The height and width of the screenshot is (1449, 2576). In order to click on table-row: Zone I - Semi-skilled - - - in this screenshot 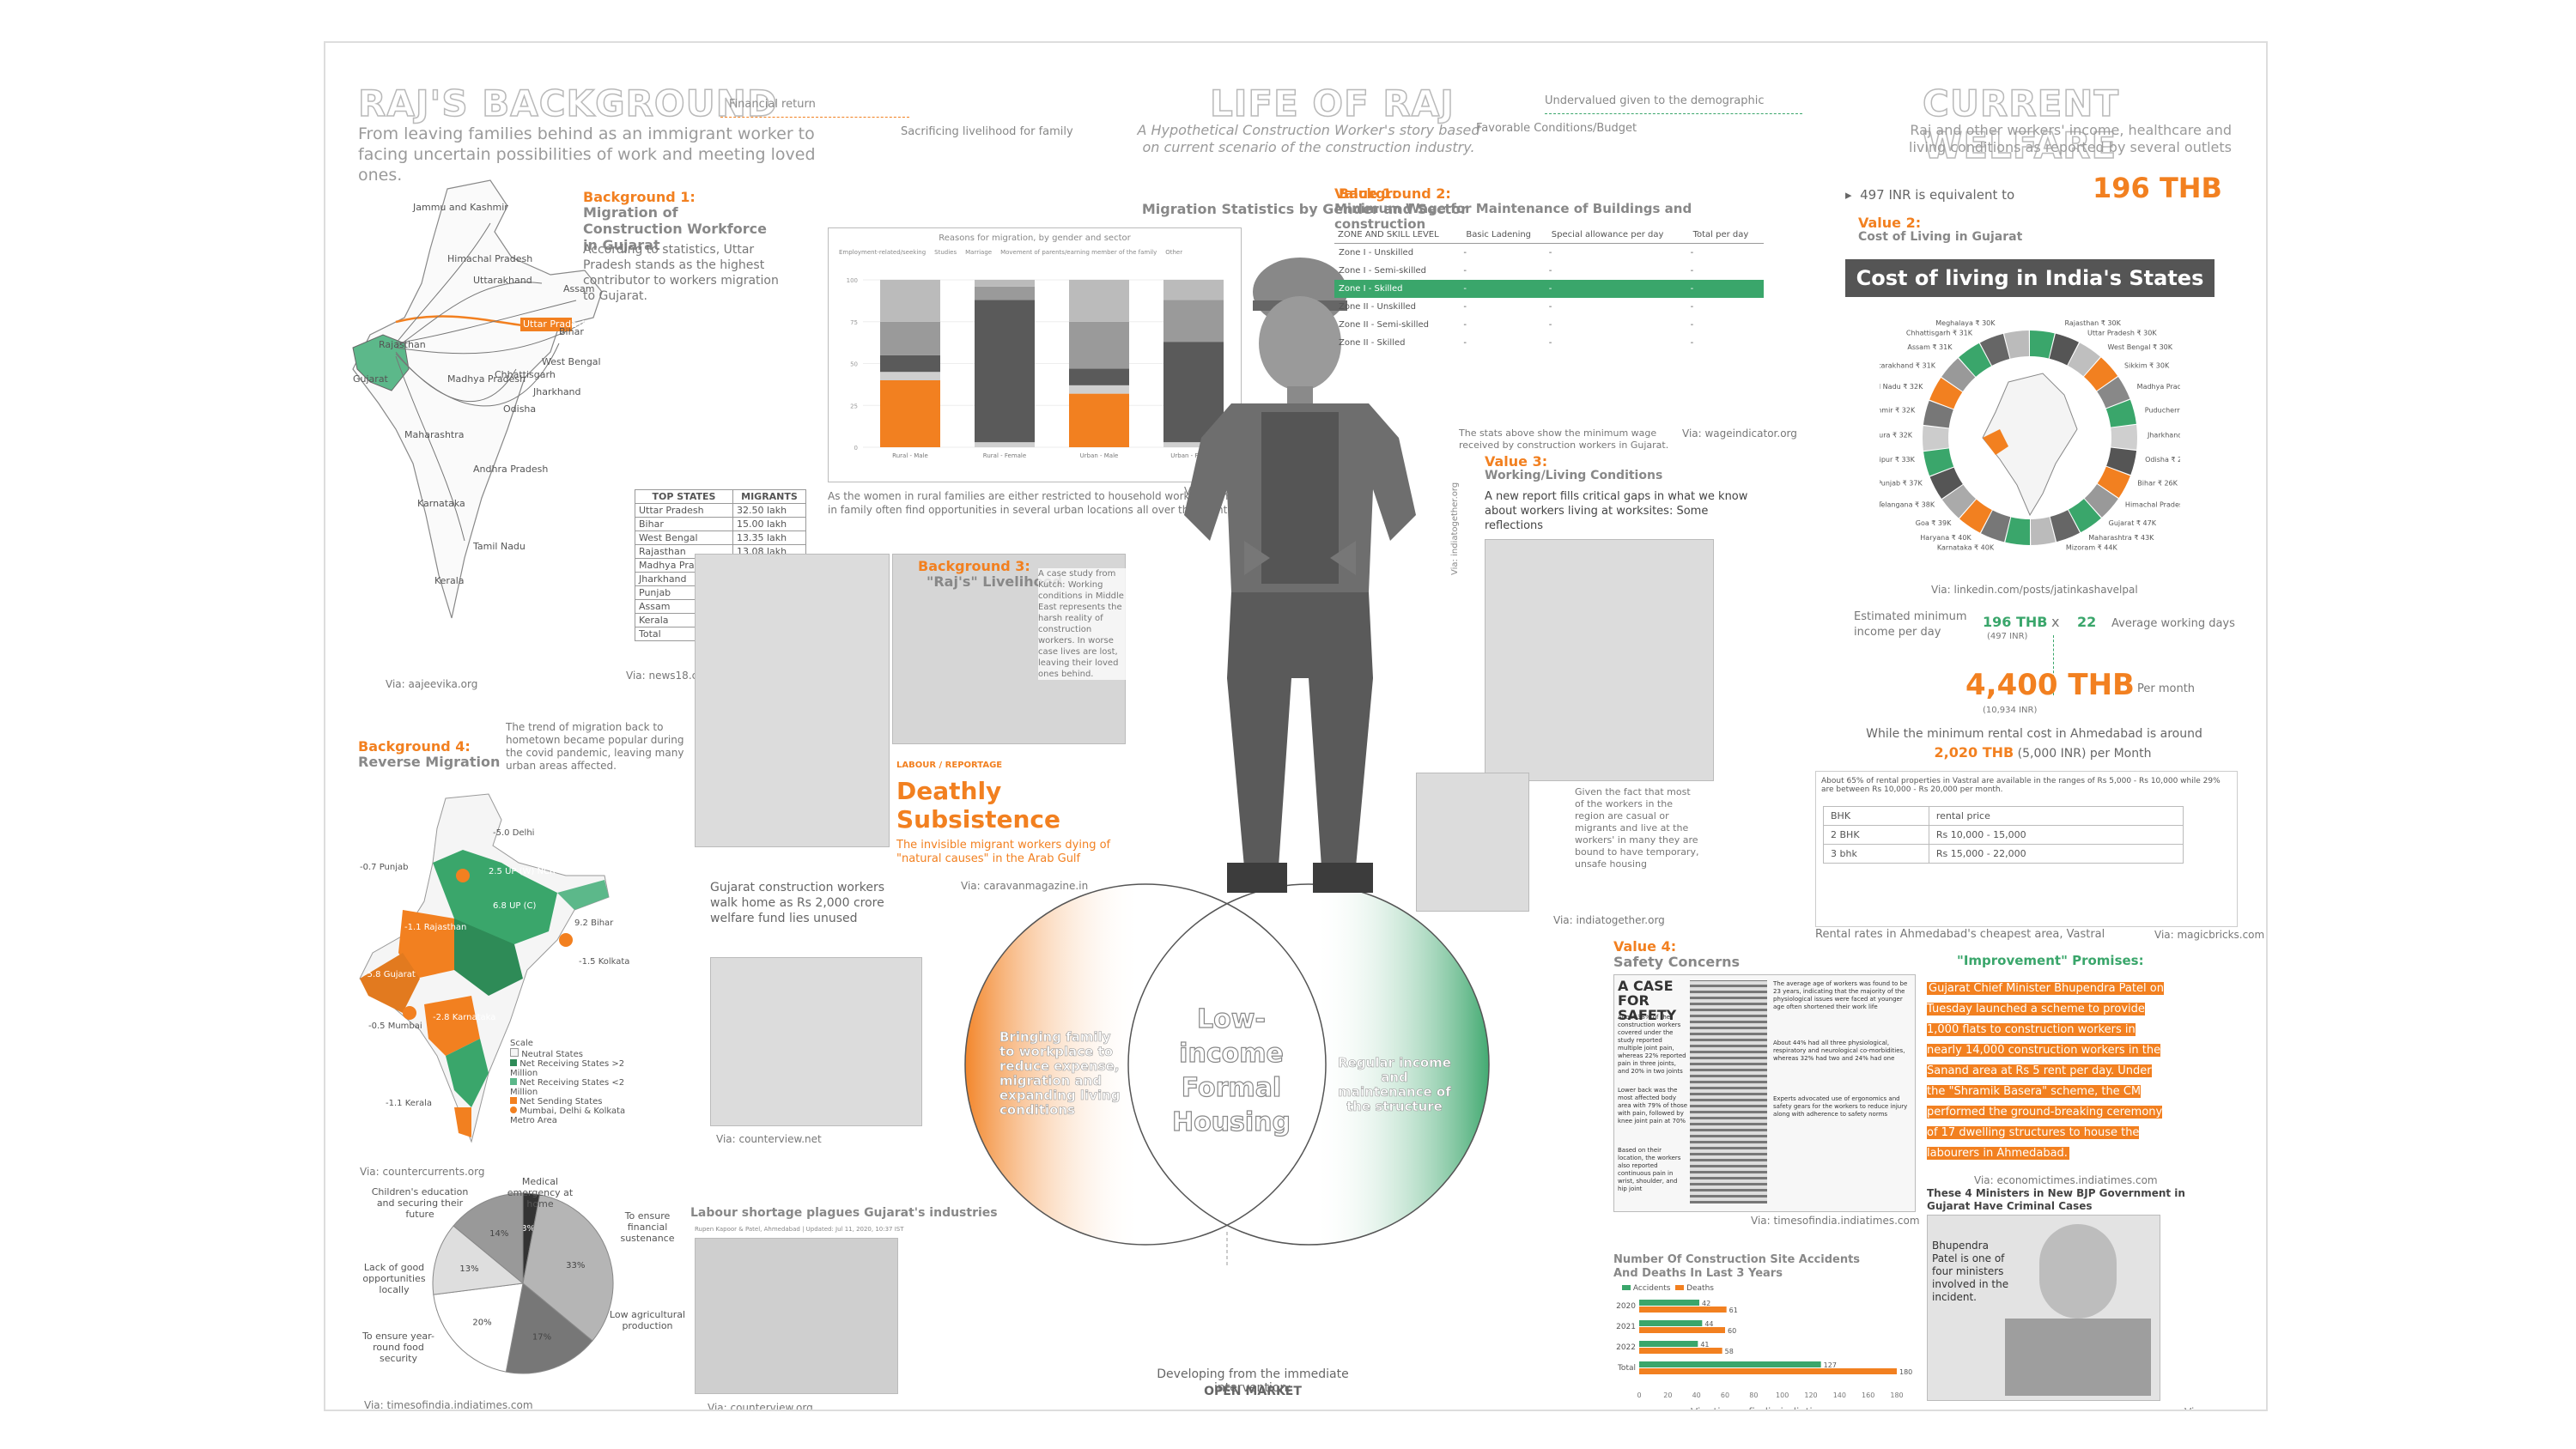, I will do `click(1549, 271)`.